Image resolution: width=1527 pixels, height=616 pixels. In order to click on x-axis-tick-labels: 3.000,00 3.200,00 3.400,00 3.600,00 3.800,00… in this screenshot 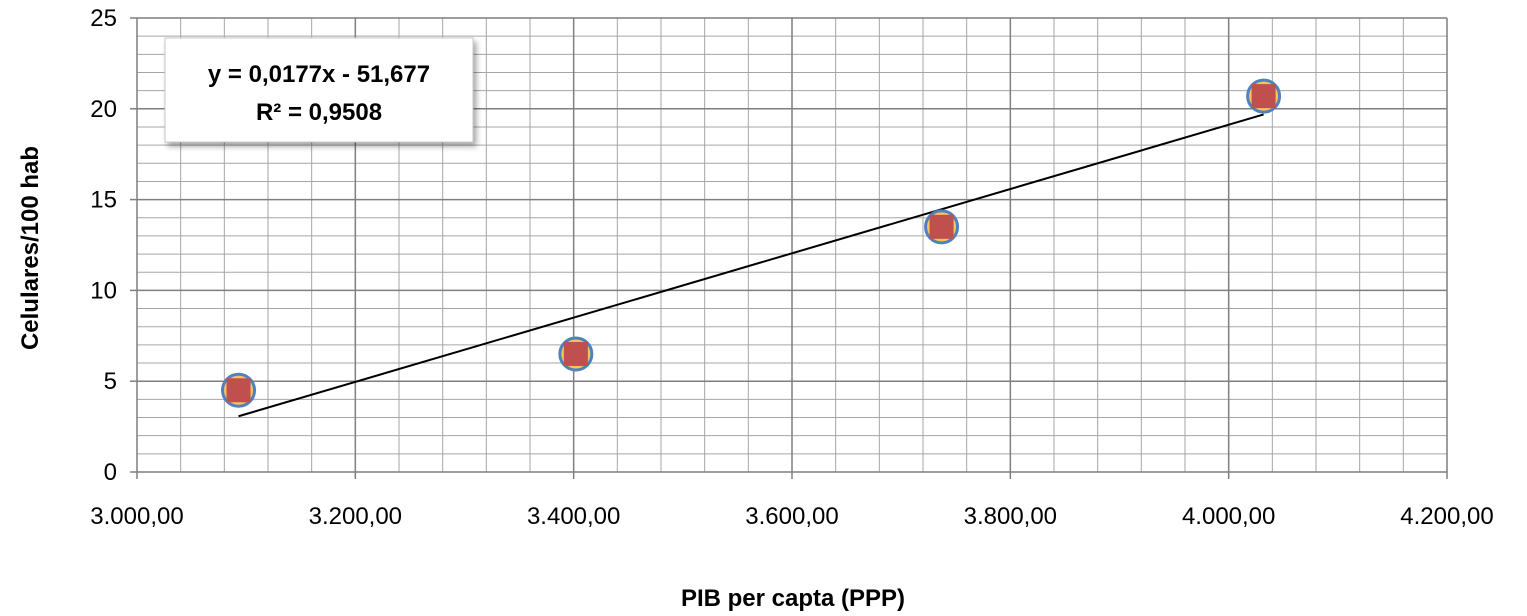, I will do `click(791, 516)`.